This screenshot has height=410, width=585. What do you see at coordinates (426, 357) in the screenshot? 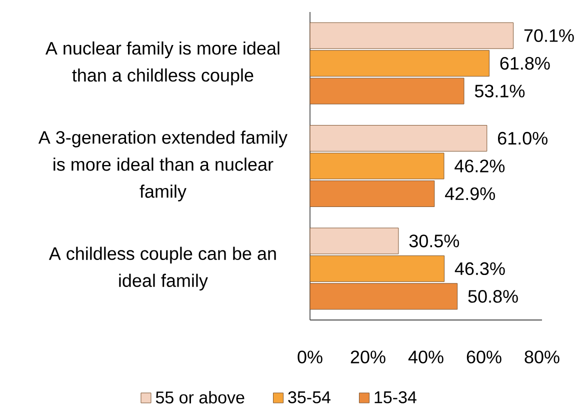
I see `x-tick-label: 40%` at bounding box center [426, 357].